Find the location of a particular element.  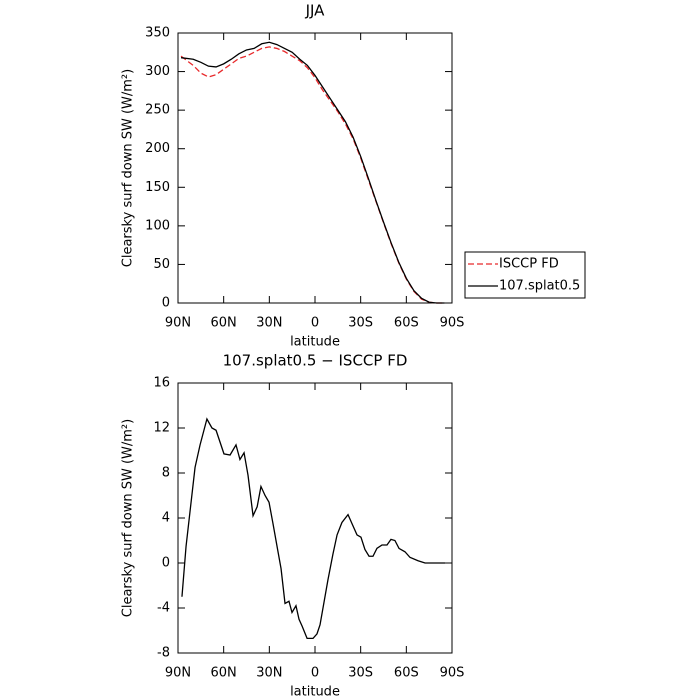

y-tick-label: -4 is located at coordinates (163, 608).